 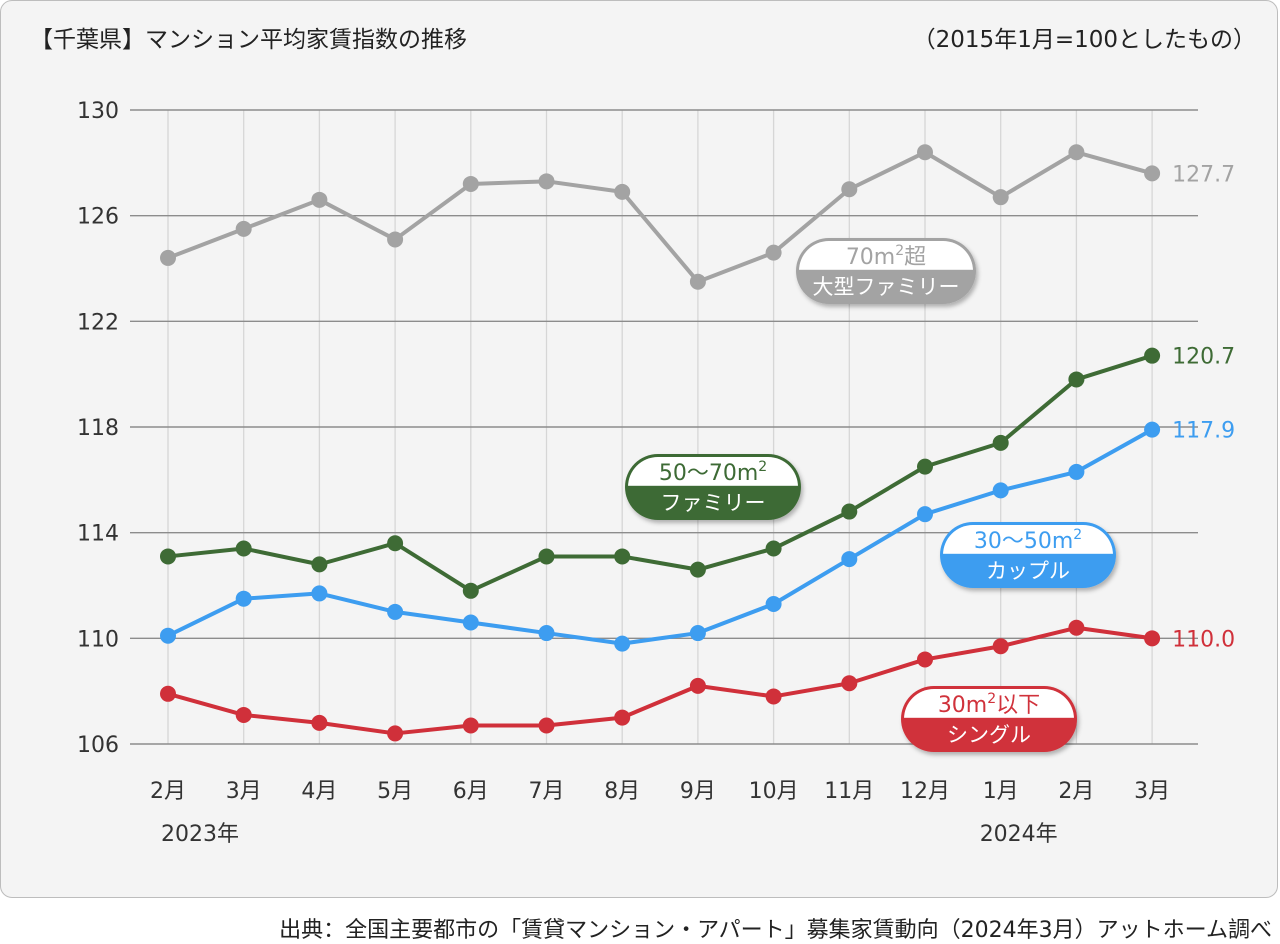 What do you see at coordinates (622, 791) in the screenshot?
I see `x-tick-label: 8月` at bounding box center [622, 791].